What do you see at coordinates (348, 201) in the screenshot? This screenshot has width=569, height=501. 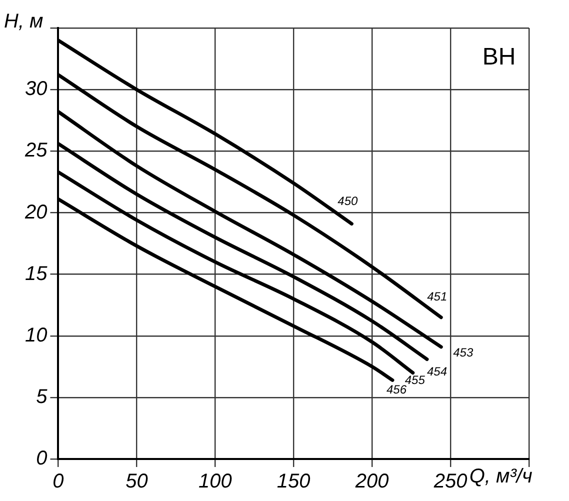 I see `series-label: 450` at bounding box center [348, 201].